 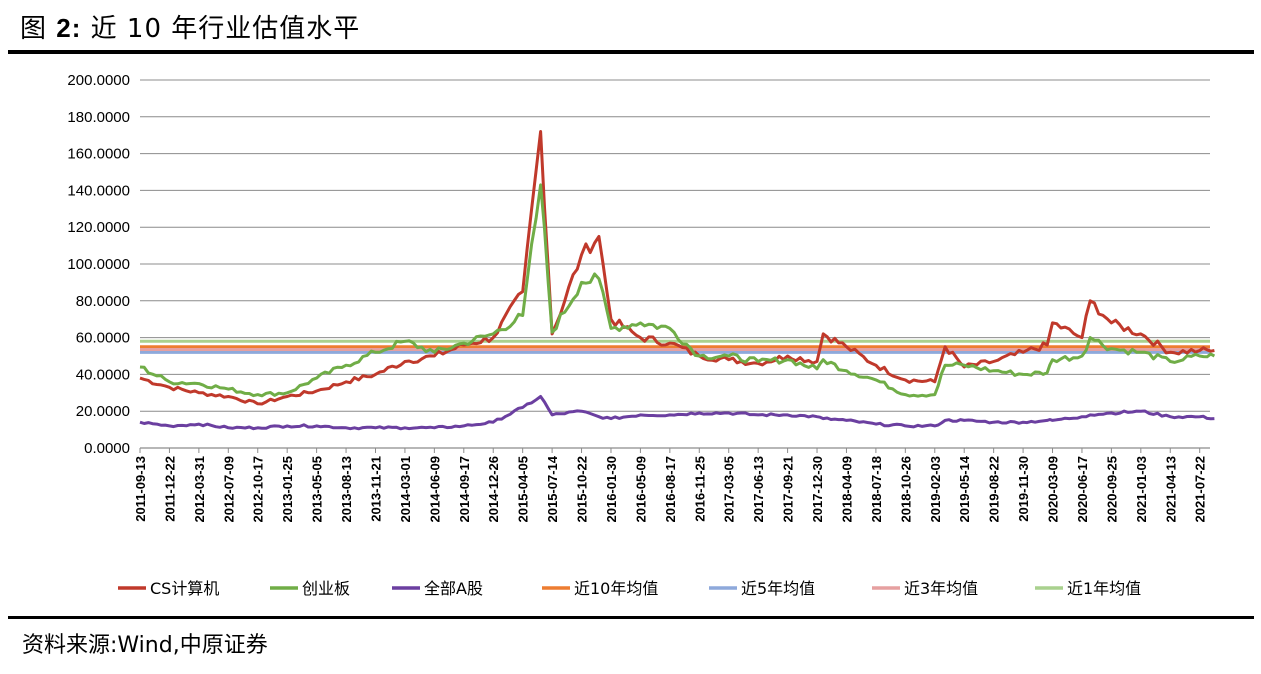 I want to click on x-tick-label: 2018-10-26, so click(x=905, y=489).